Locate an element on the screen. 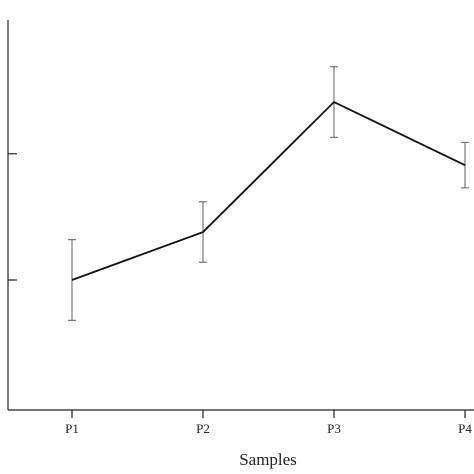 The image size is (474, 474). x-tick-label: P2 is located at coordinates (203, 428).